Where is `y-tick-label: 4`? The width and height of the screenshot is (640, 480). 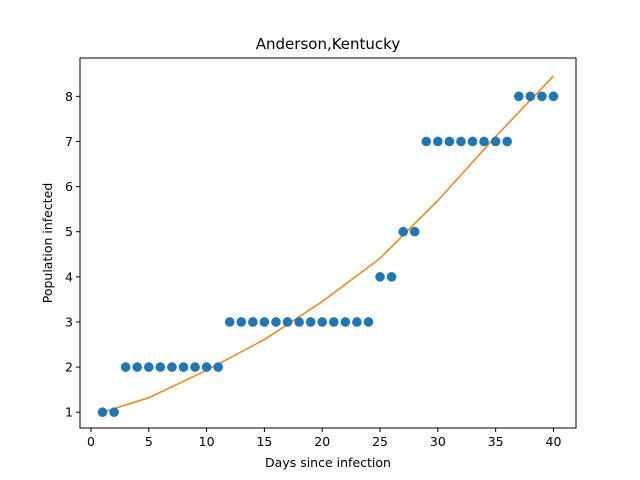 y-tick-label: 4 is located at coordinates (69, 276).